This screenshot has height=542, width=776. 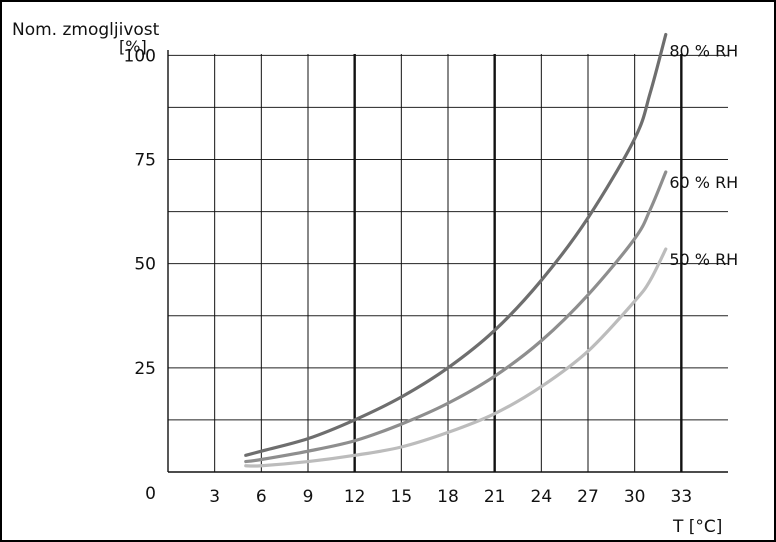 I want to click on x-axis-title: T [°C], so click(x=697, y=527).